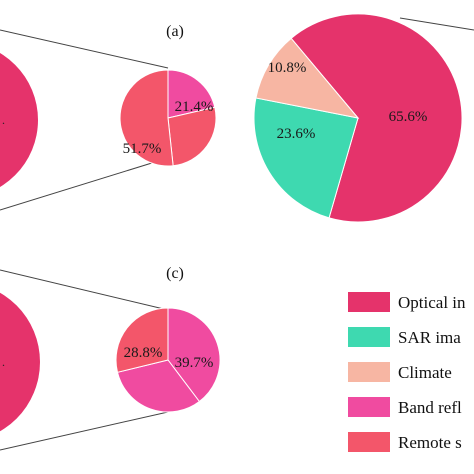 The image size is (474, 474). I want to click on panel-c-left-pie-slice, so click(20, 362).